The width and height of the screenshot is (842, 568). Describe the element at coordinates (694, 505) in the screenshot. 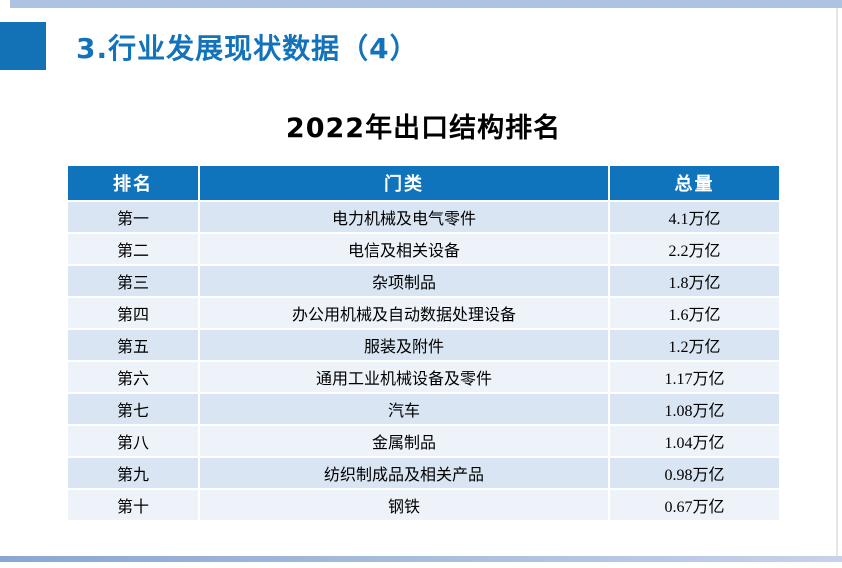

I see `total-cell: 0.67万亿` at that location.